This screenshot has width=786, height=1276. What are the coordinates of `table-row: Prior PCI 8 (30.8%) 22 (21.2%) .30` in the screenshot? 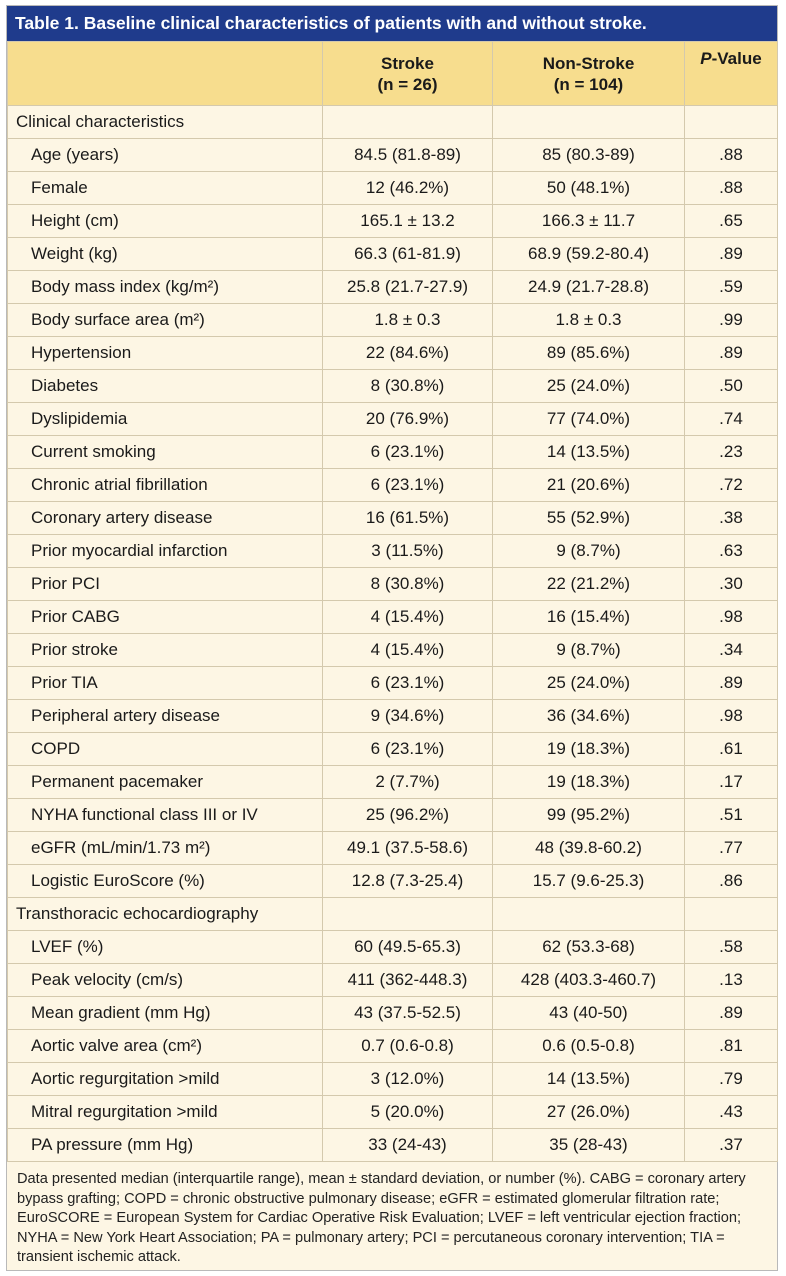 It's located at (392, 584).